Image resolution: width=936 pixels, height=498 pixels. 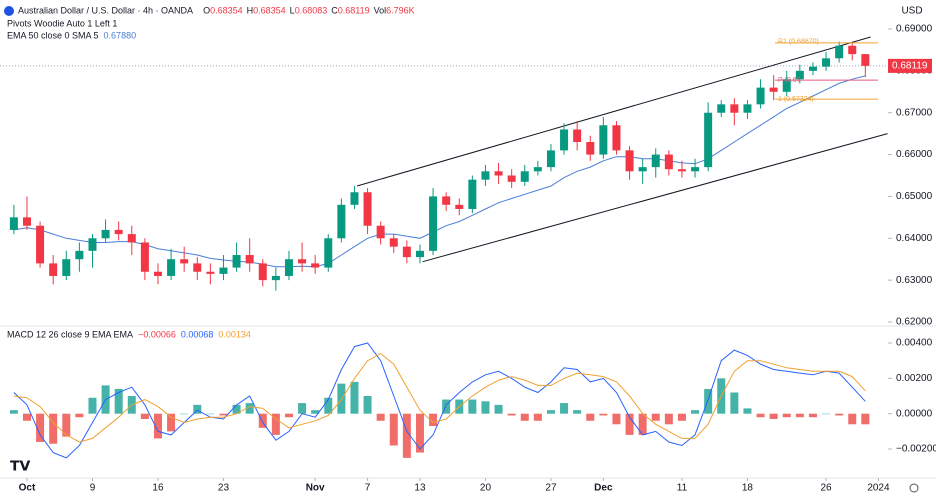 What do you see at coordinates (655, 198) in the screenshot?
I see `trend-line` at bounding box center [655, 198].